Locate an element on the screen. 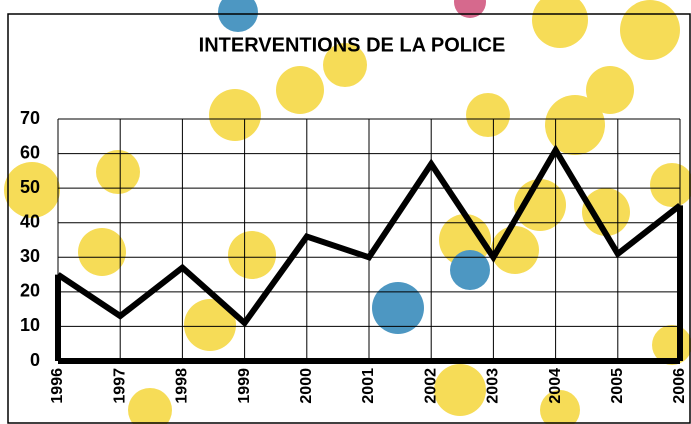 The height and width of the screenshot is (424, 691). y-tick-label: 40 is located at coordinates (30, 221).